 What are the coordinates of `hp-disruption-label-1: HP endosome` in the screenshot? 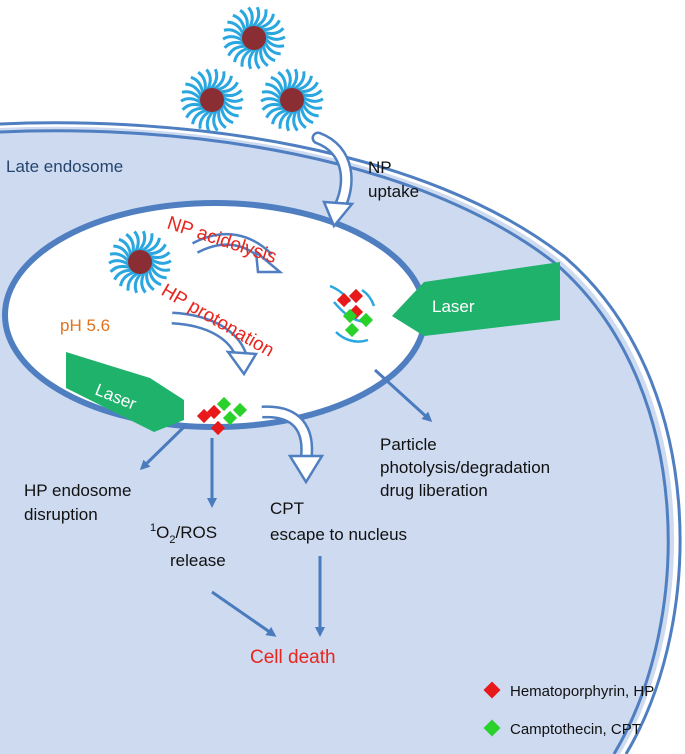 It's located at (77, 490).